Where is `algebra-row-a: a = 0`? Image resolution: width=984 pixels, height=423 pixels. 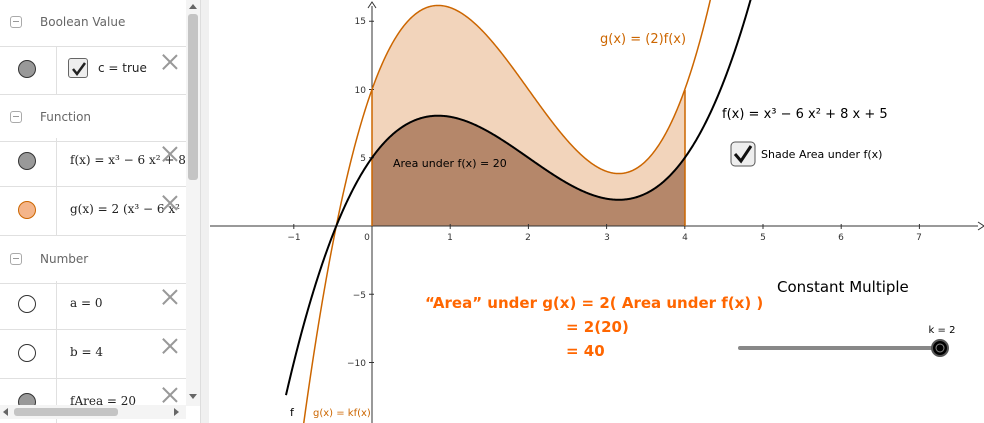
algebra-row-a: a = 0 is located at coordinates (93, 305).